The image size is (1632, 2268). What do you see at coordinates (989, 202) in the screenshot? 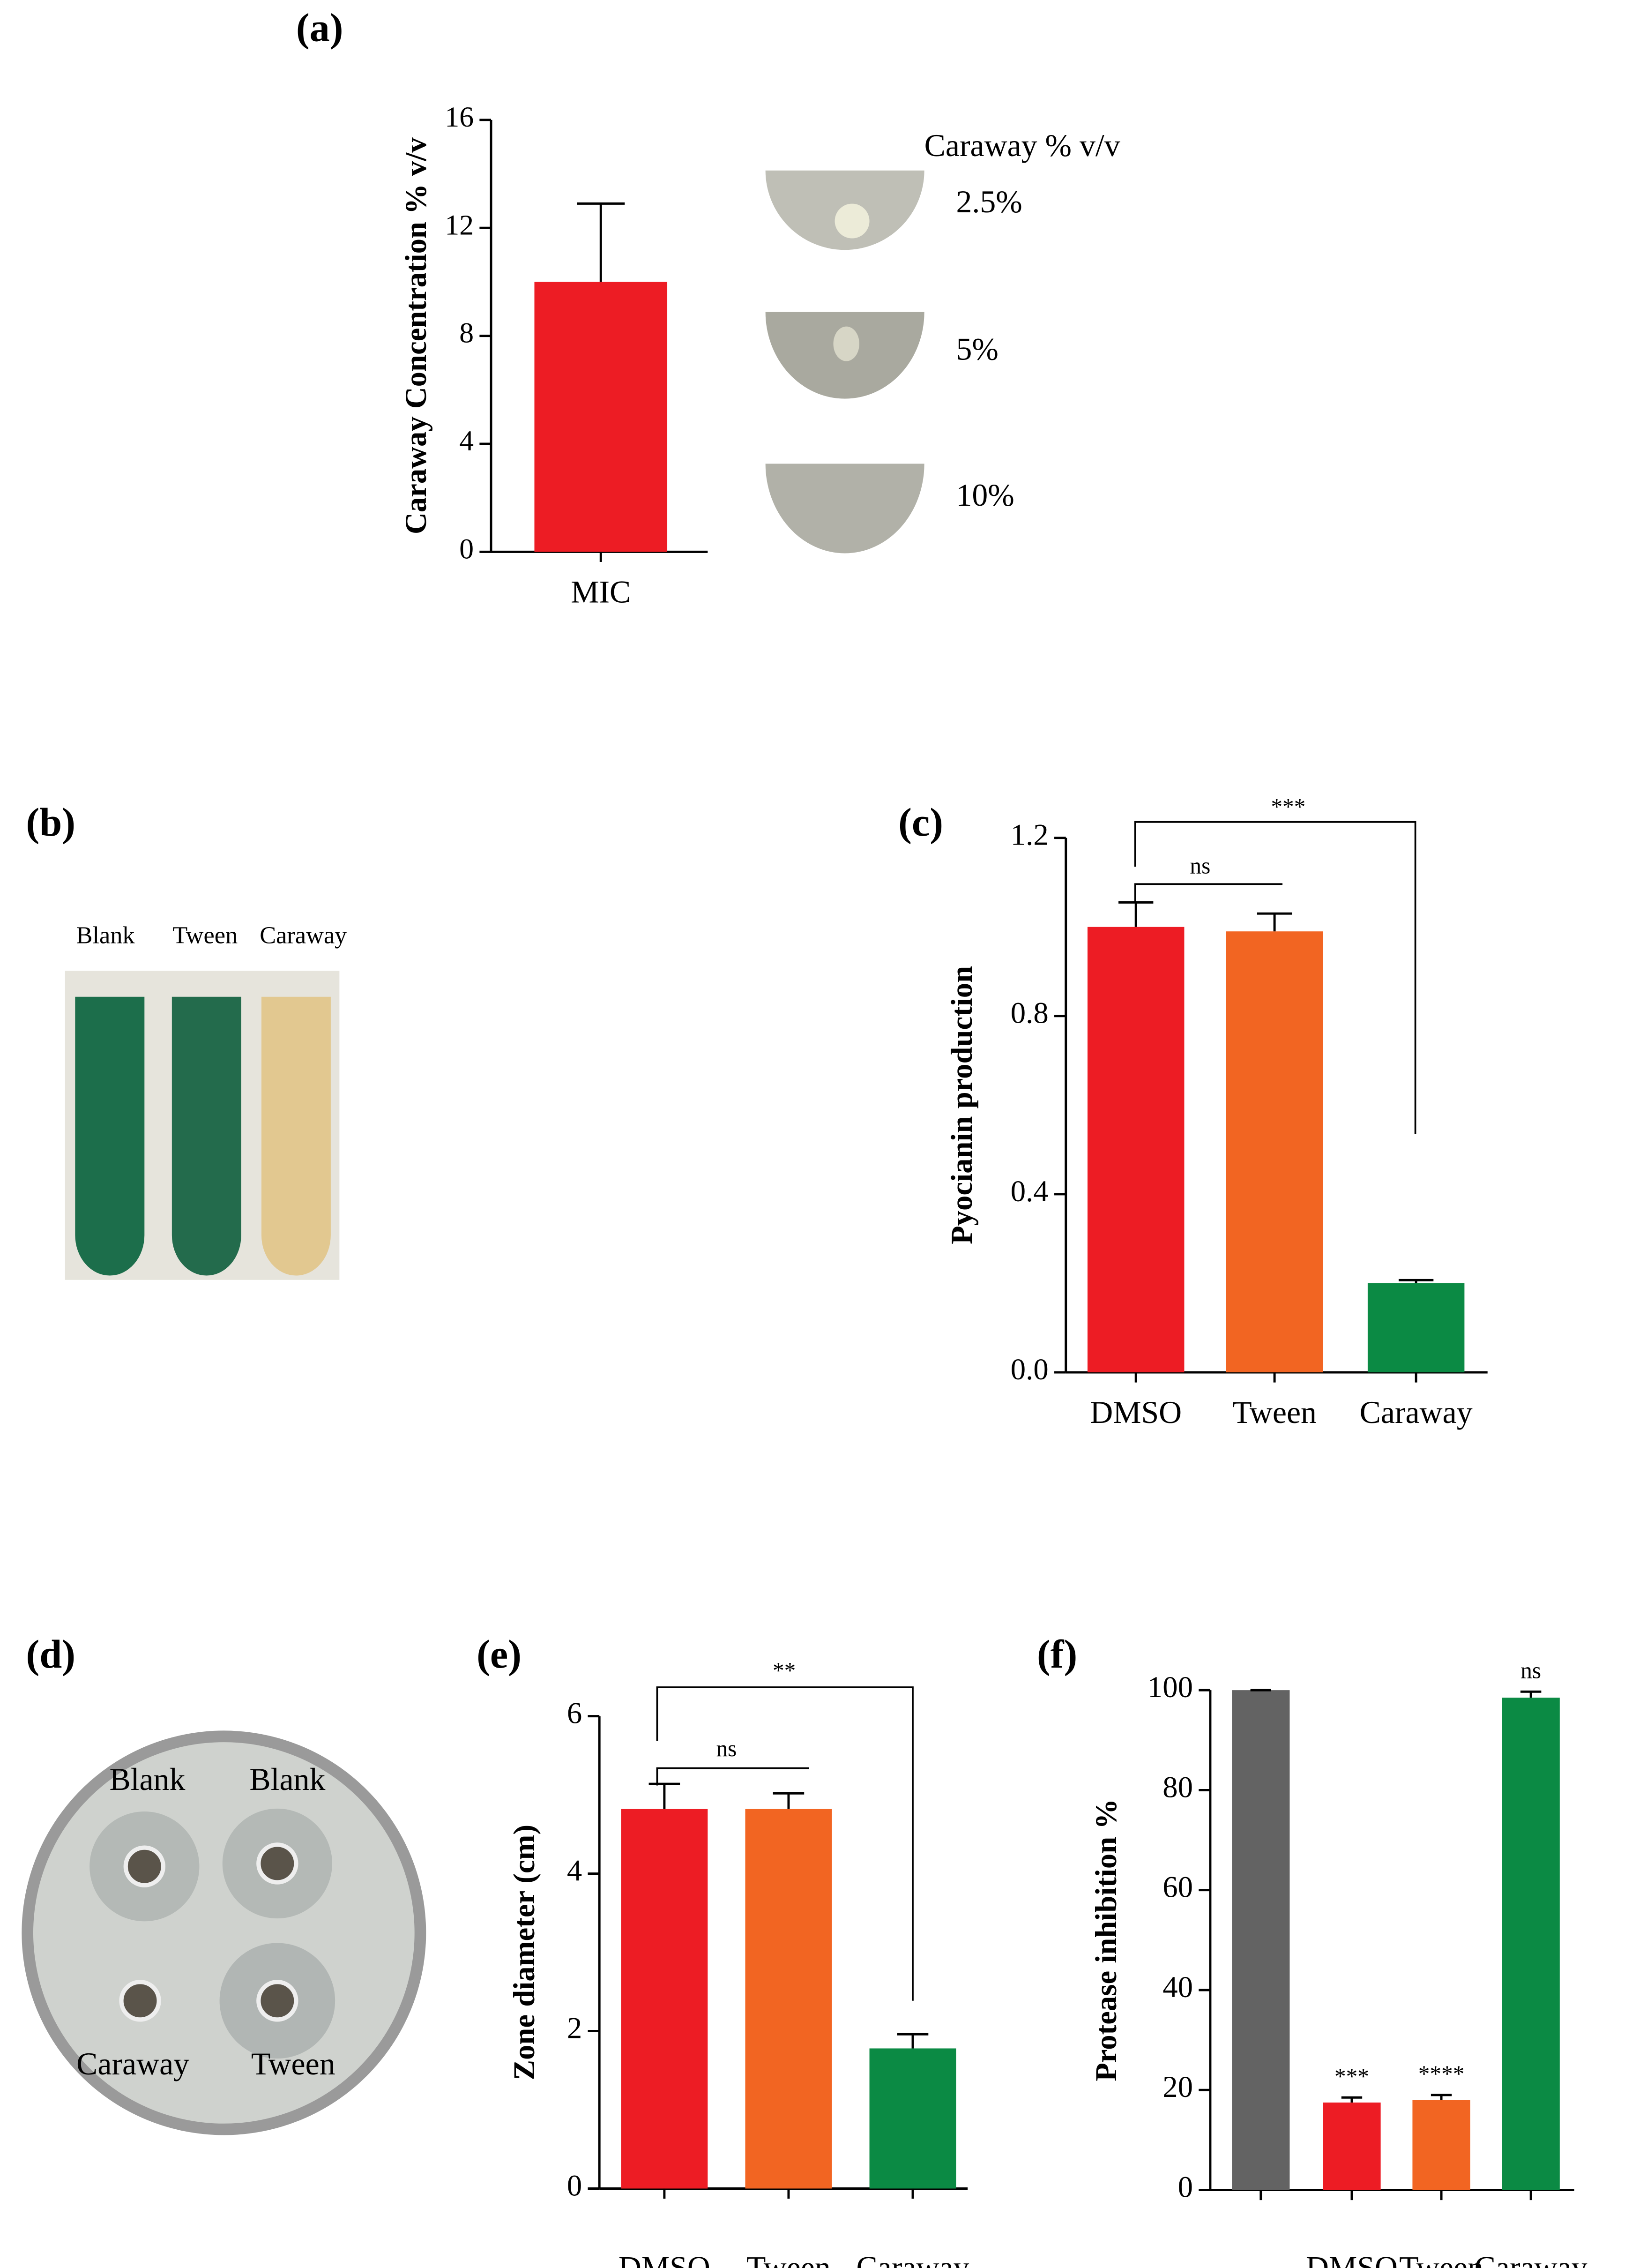
I see `photo-label: 2.5%` at bounding box center [989, 202].